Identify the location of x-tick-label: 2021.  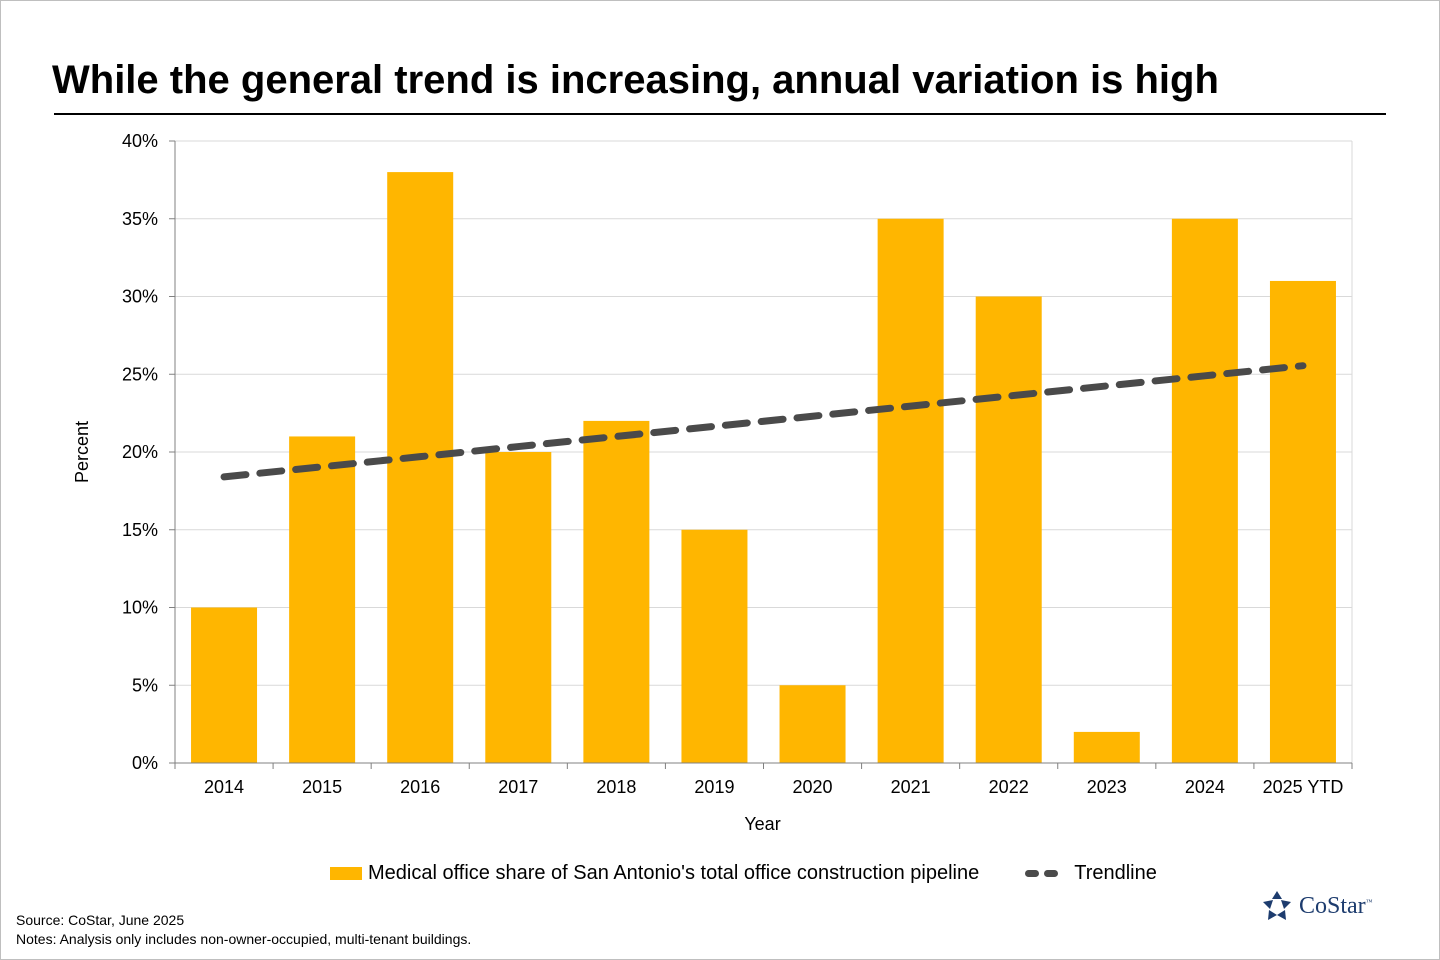
(911, 787).